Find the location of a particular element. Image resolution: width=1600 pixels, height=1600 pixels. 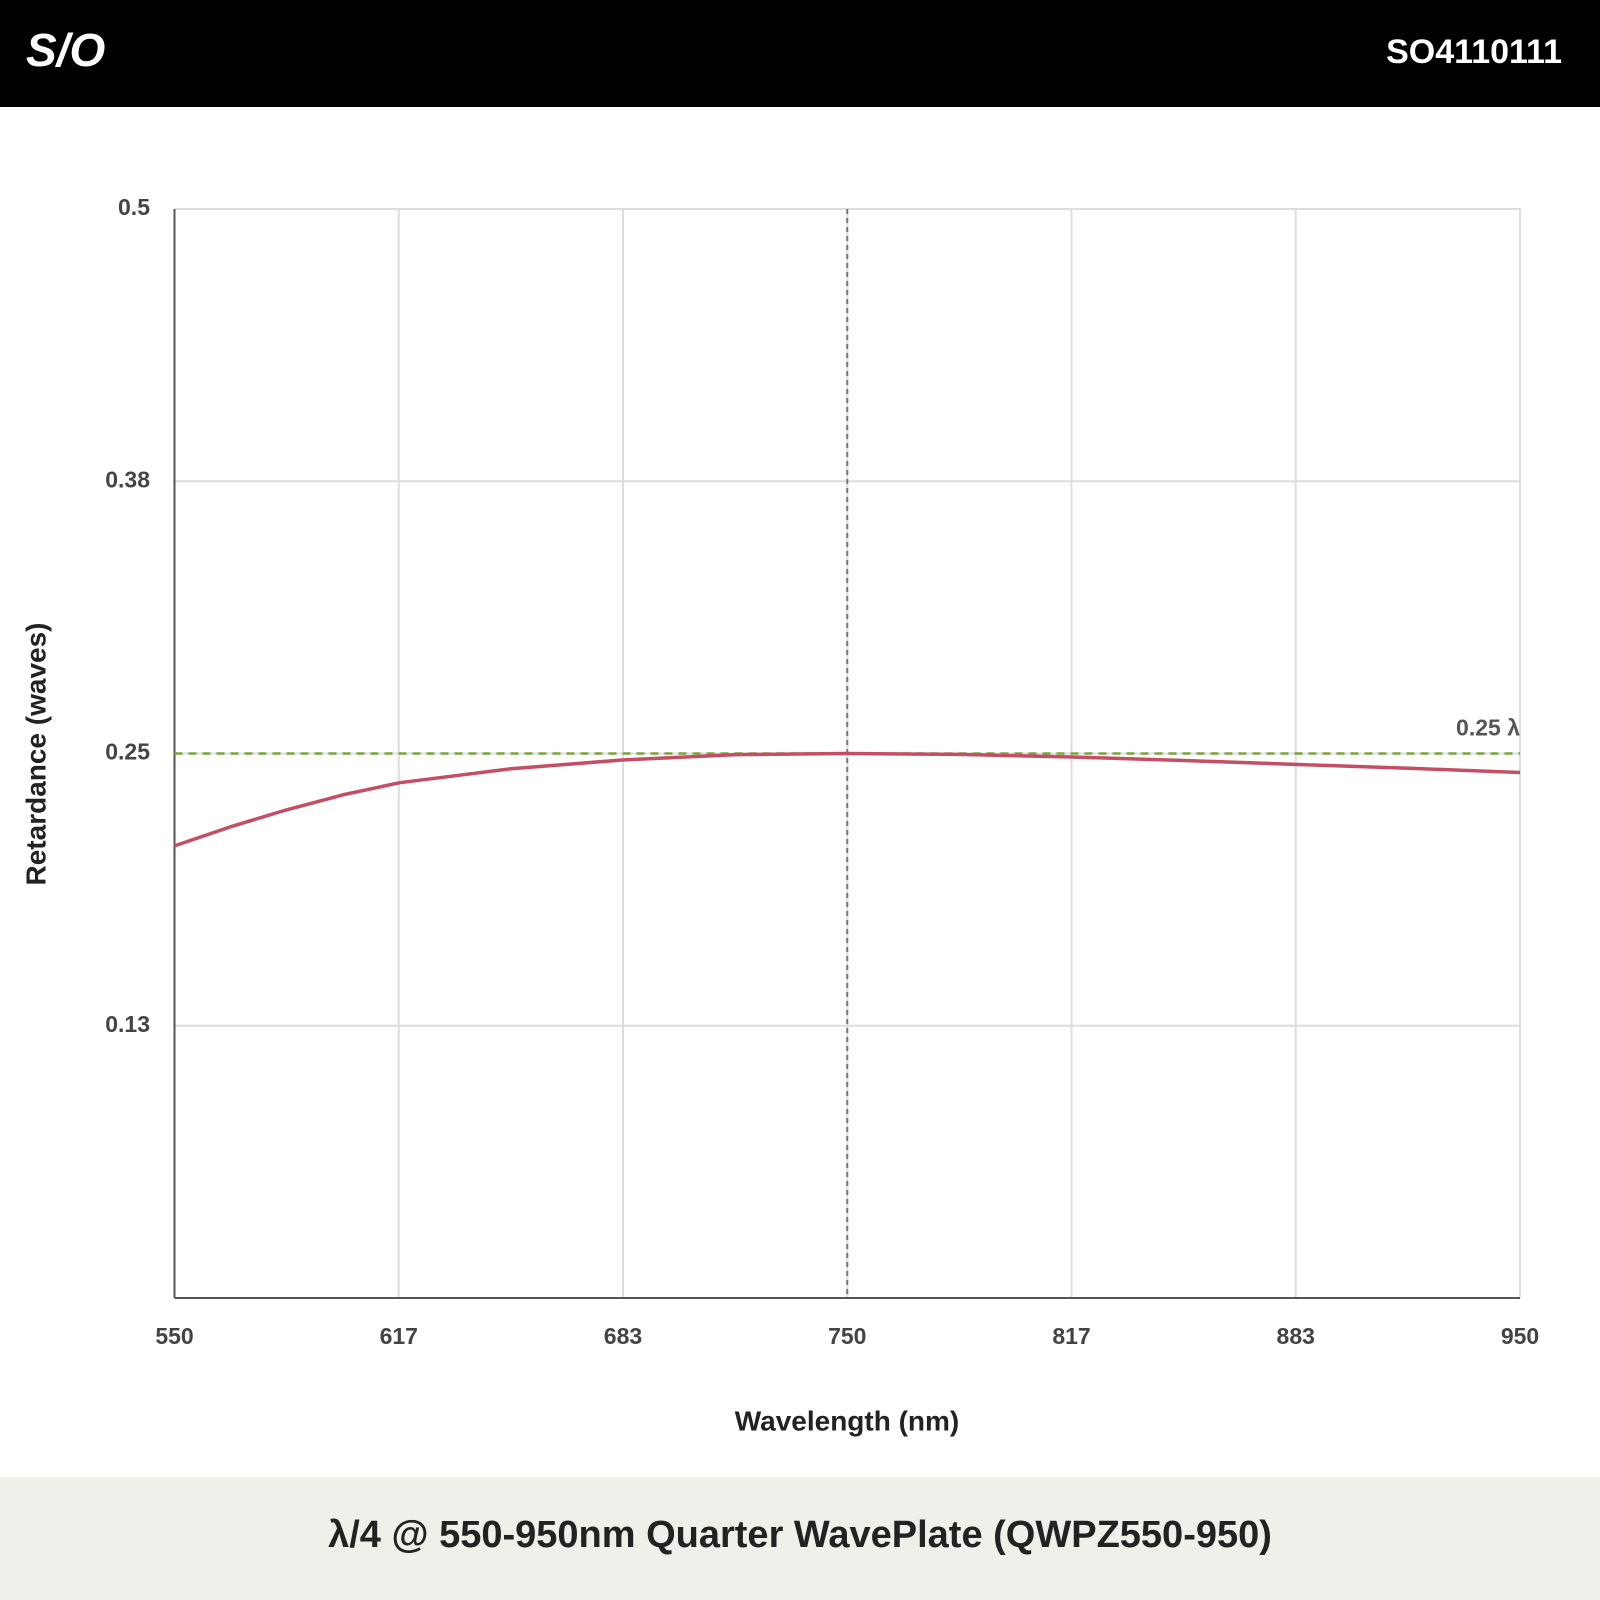

x-tick-label: 750 is located at coordinates (847, 1336).